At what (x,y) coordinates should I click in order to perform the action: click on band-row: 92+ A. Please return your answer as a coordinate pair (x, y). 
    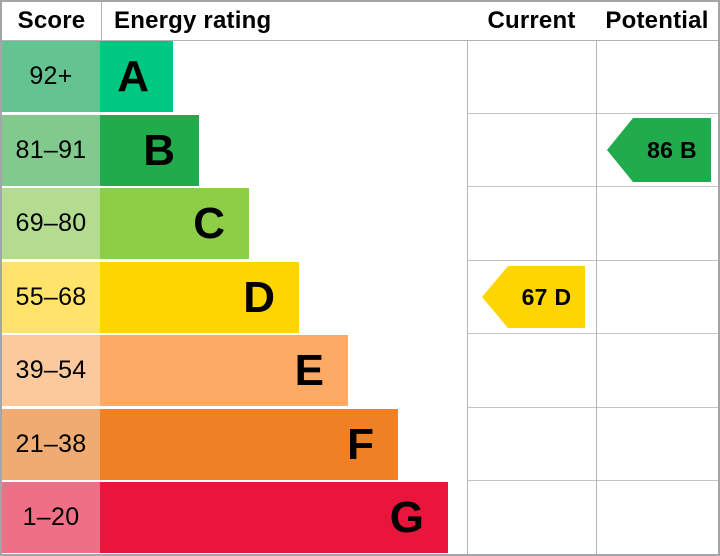
    Looking at the image, I should click on (87, 76).